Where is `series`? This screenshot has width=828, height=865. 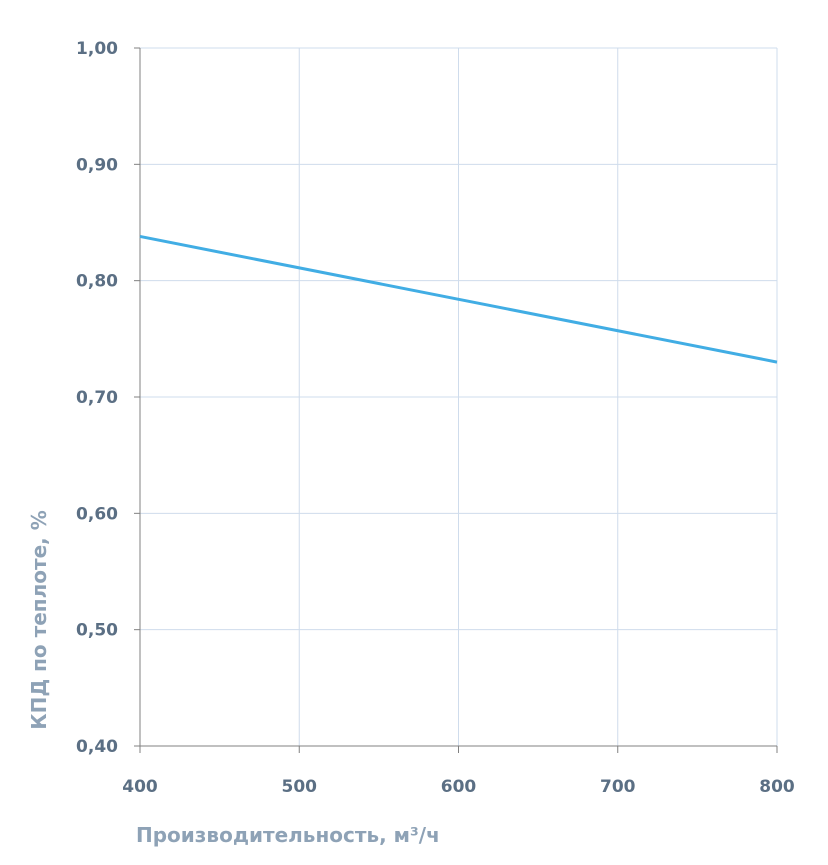 series is located at coordinates (458, 299).